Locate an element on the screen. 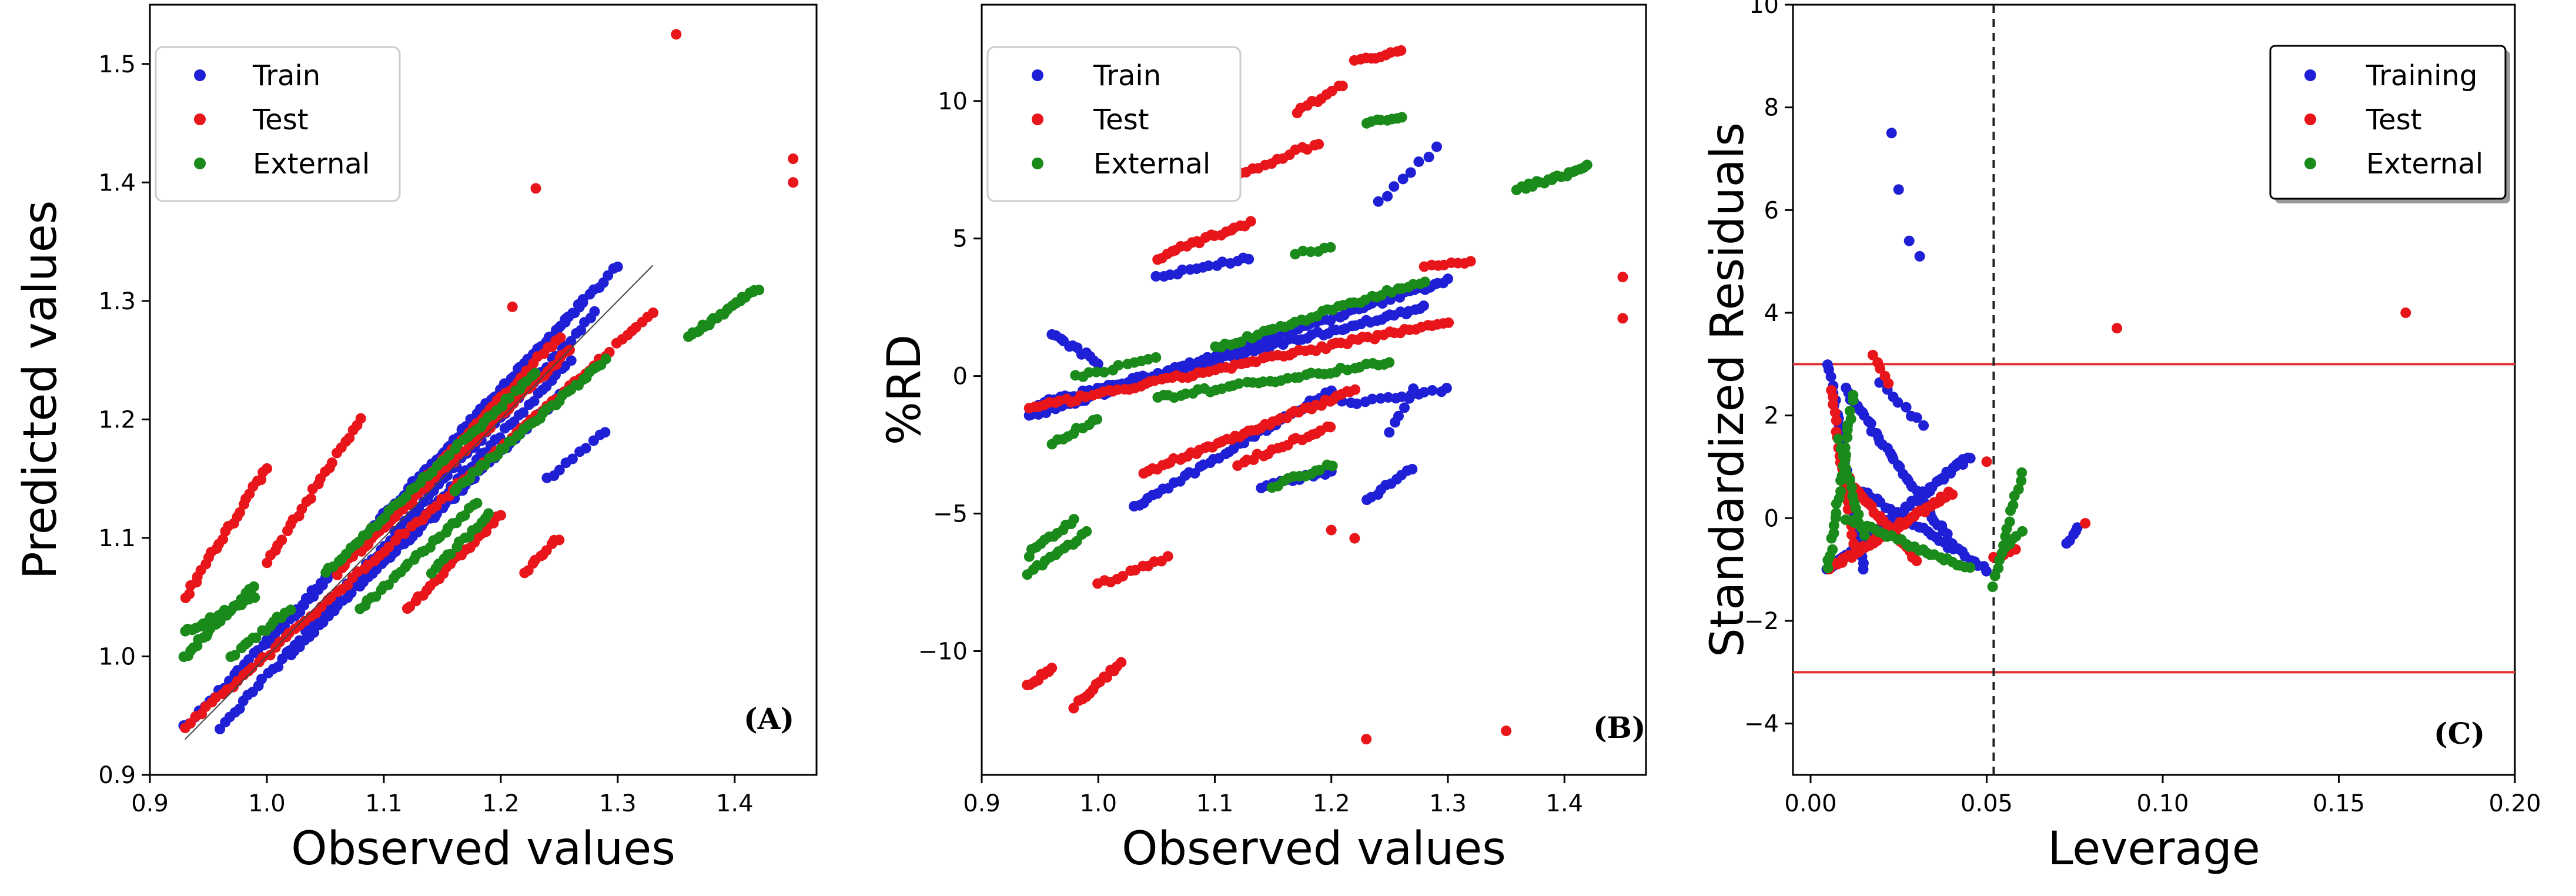 Image resolution: width=2576 pixels, height=896 pixels. panel-c-y-tick-label: 0 is located at coordinates (1771, 518).